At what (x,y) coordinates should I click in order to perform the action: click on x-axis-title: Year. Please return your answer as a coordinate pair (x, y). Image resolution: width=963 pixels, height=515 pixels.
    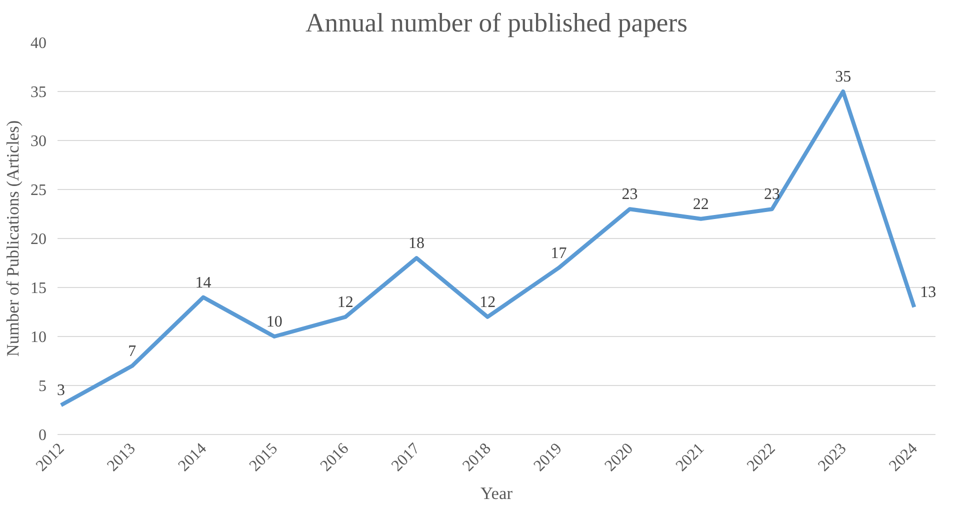
    Looking at the image, I should click on (496, 493).